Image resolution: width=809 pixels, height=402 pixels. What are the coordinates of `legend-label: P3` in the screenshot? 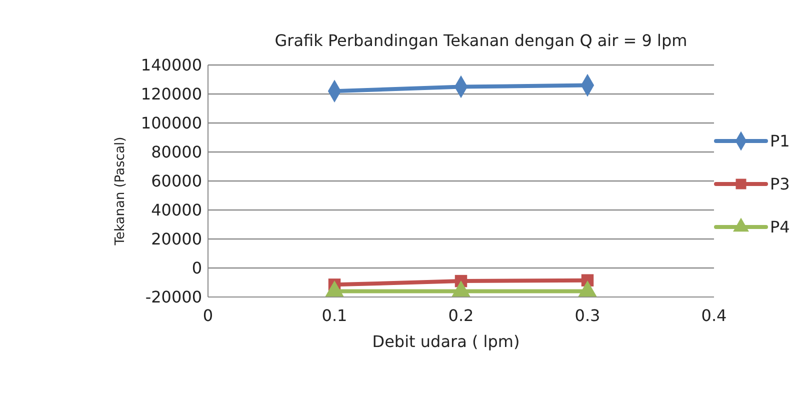 It's located at (780, 184).